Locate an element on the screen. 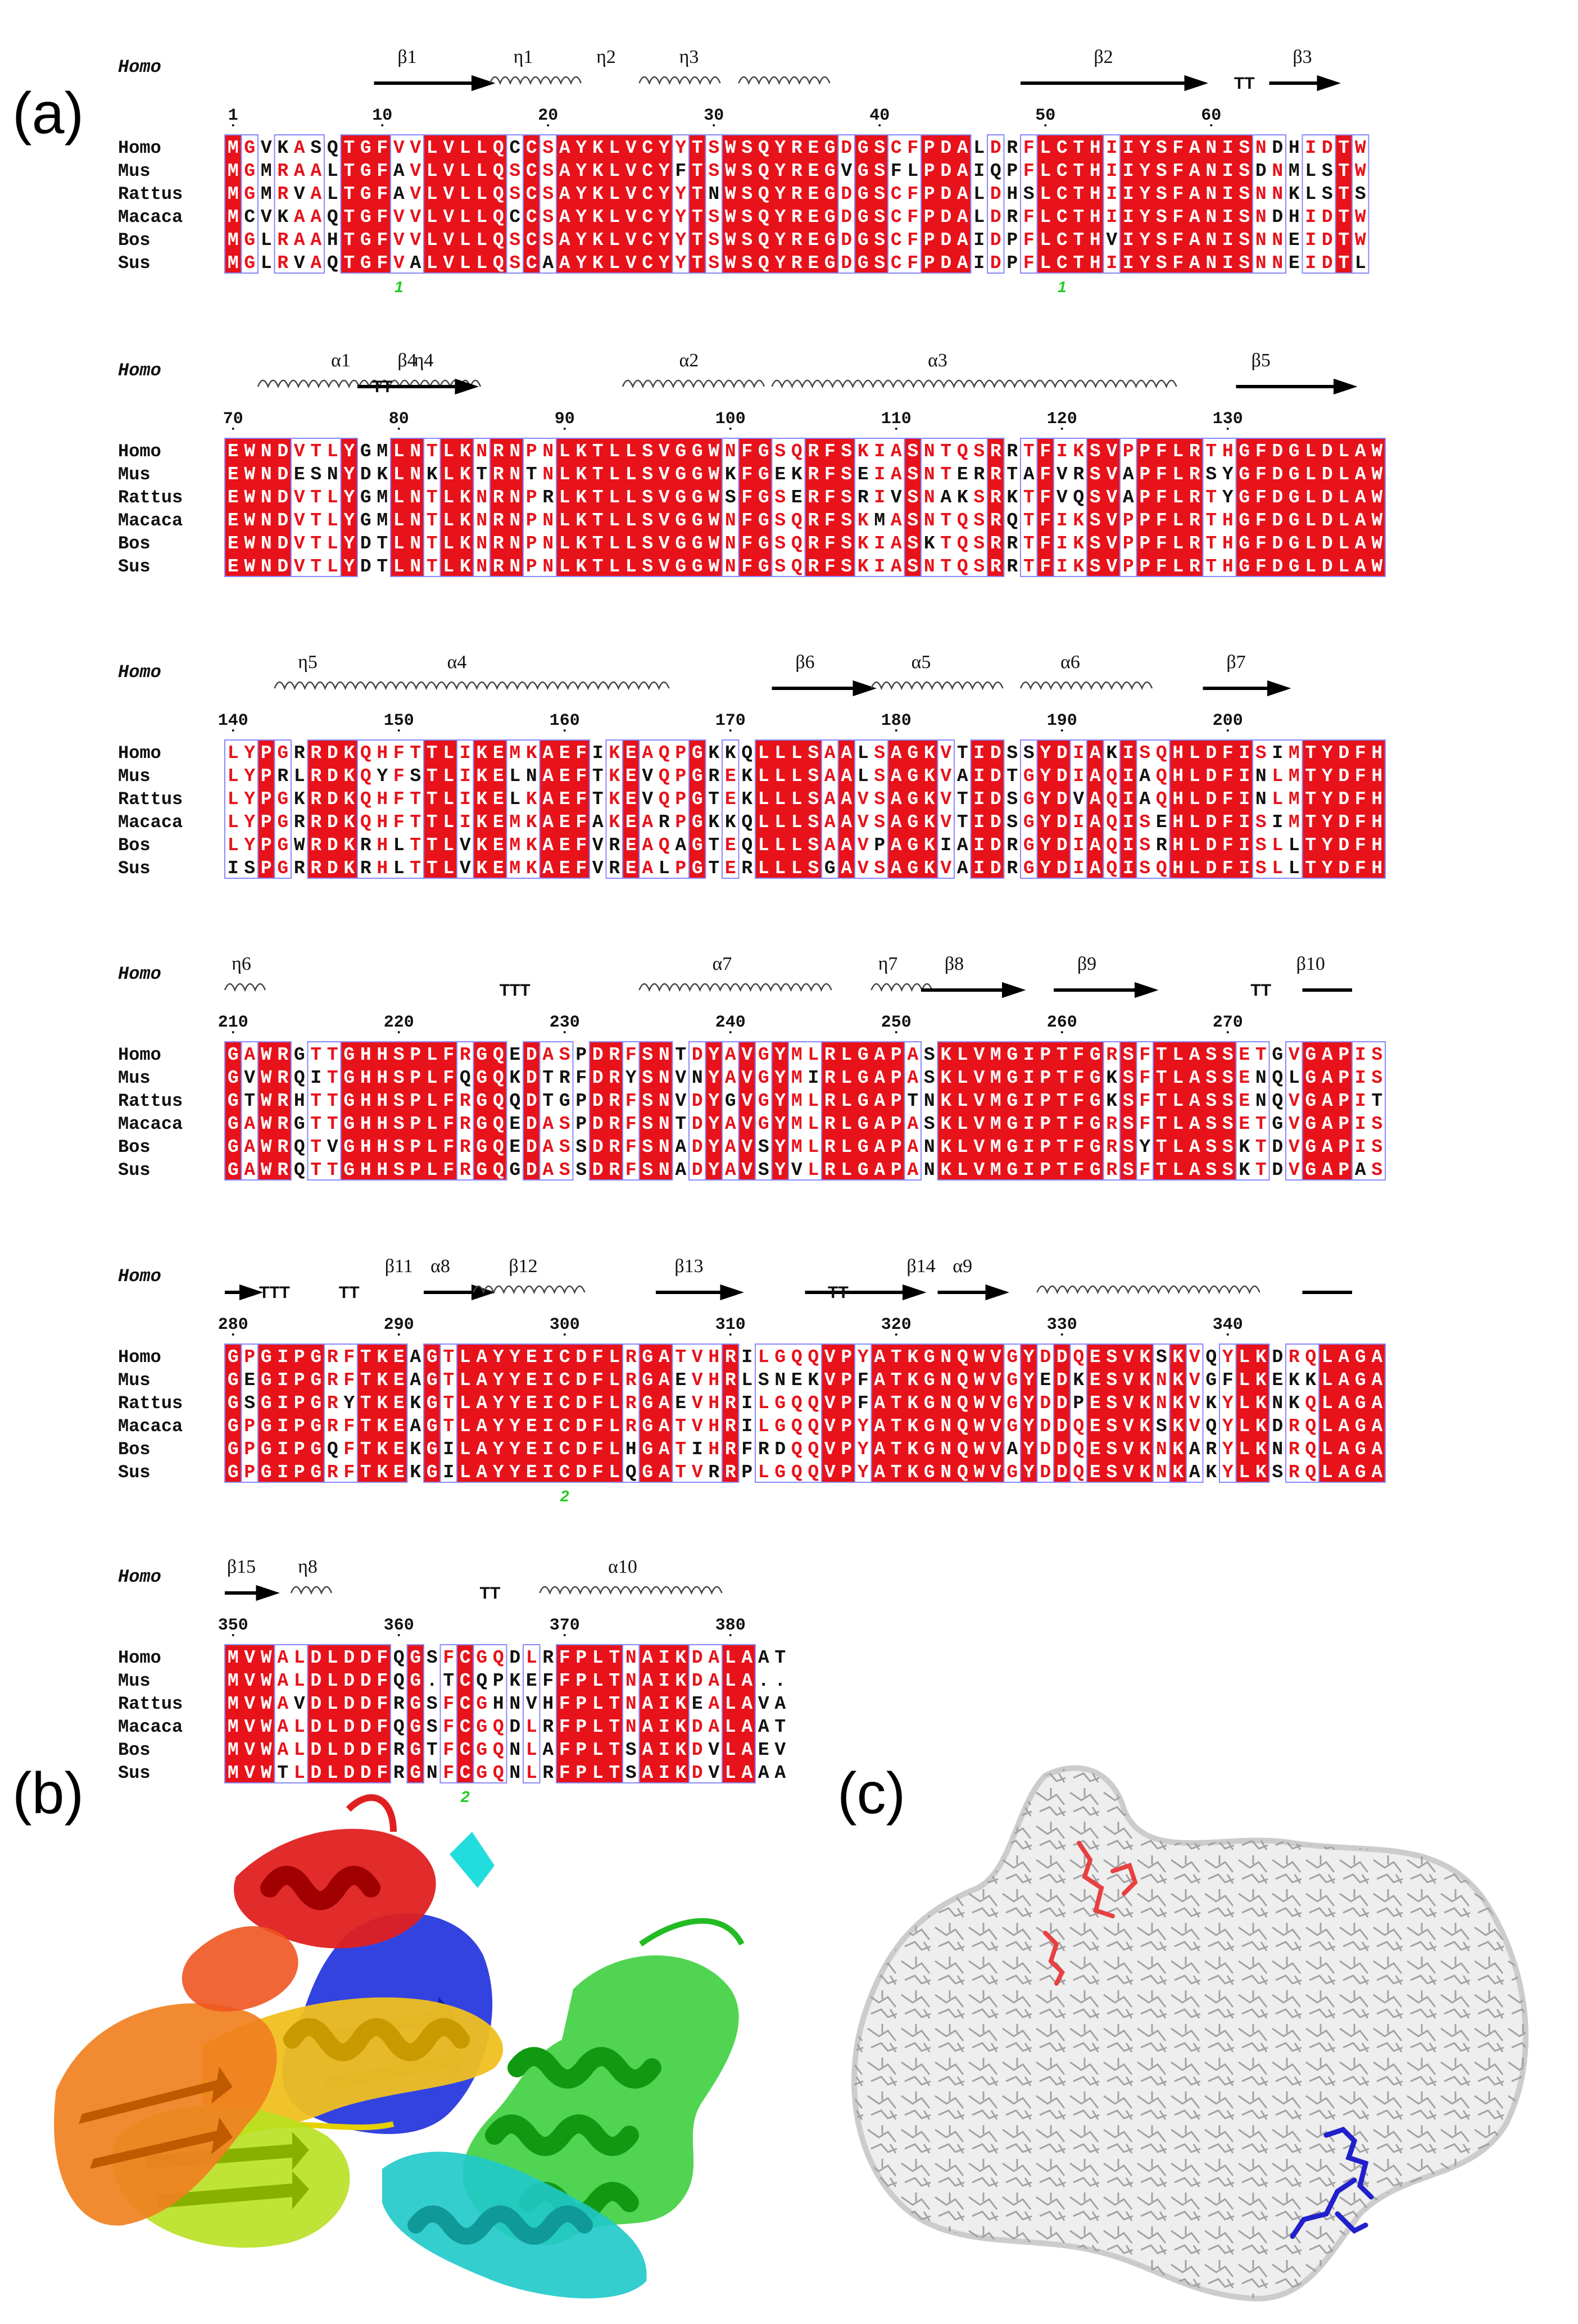 This screenshot has height=2324, width=1578. secondary-structure-label: β9 is located at coordinates (1086, 964).